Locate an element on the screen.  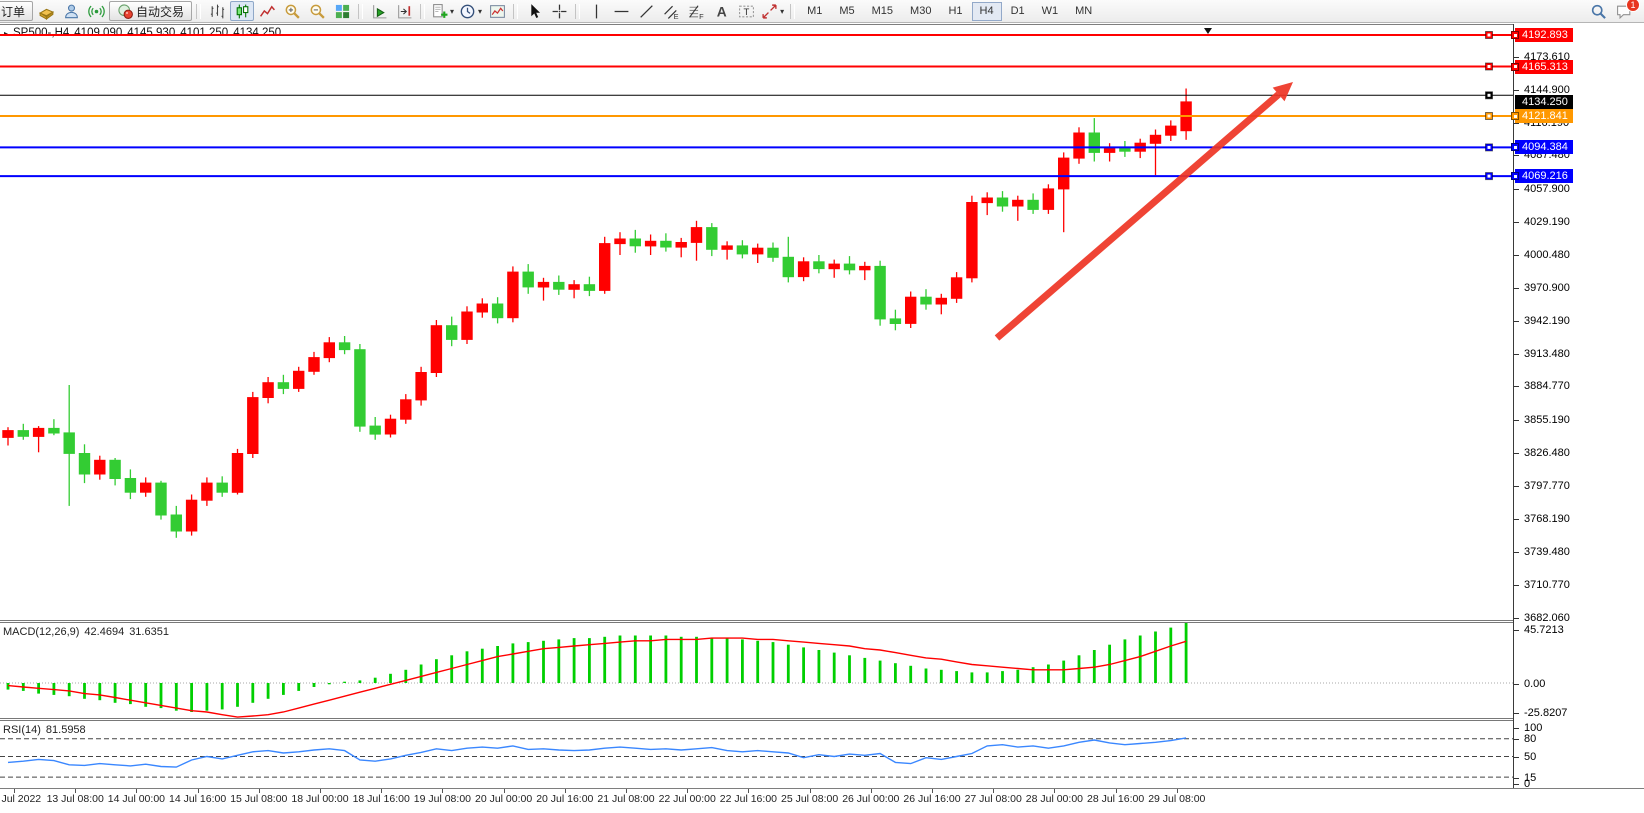
rsi-axis-tick: 80 is located at coordinates (1525, 739).